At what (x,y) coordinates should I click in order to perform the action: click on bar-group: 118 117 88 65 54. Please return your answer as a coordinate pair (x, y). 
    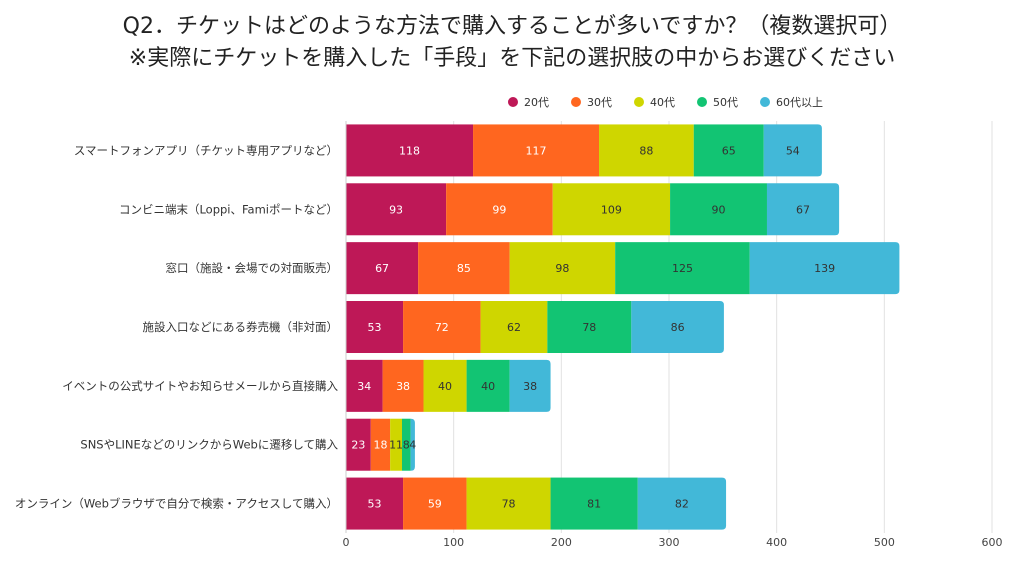
    Looking at the image, I should click on (584, 150).